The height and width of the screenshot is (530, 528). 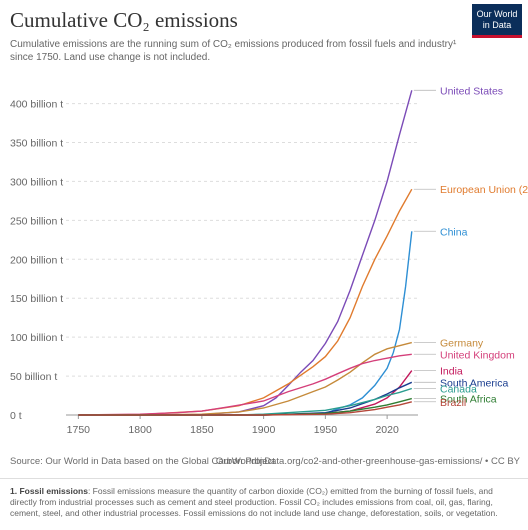 What do you see at coordinates (497, 25) in the screenshot?
I see `logo-line-2: in Data` at bounding box center [497, 25].